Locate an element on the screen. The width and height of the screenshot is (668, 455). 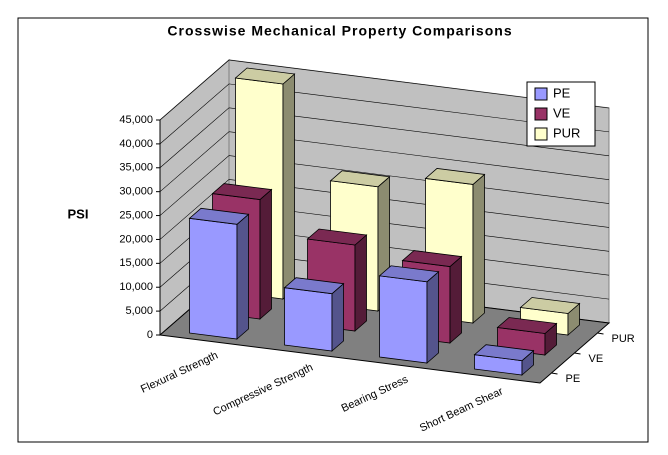
y-tick-label: 35,000 is located at coordinates (136, 168).